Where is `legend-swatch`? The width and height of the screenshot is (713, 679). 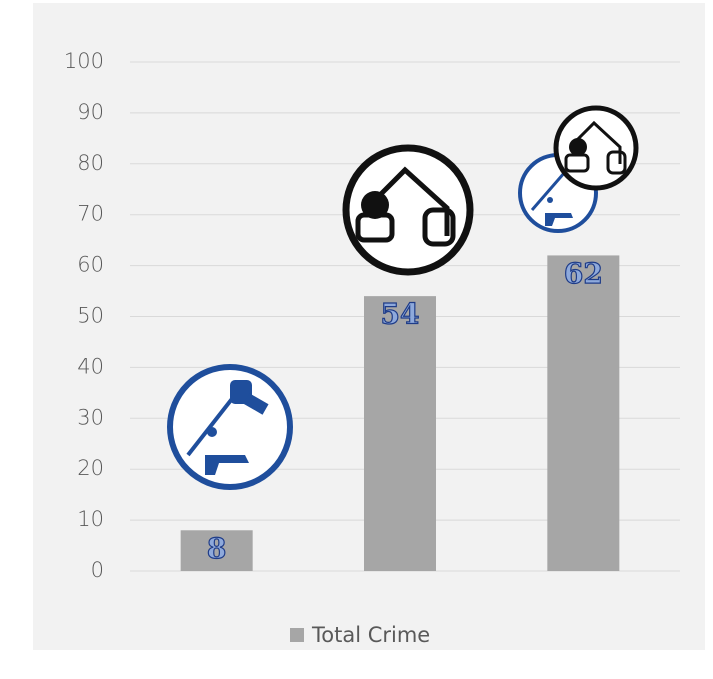
legend-swatch is located at coordinates (297, 635).